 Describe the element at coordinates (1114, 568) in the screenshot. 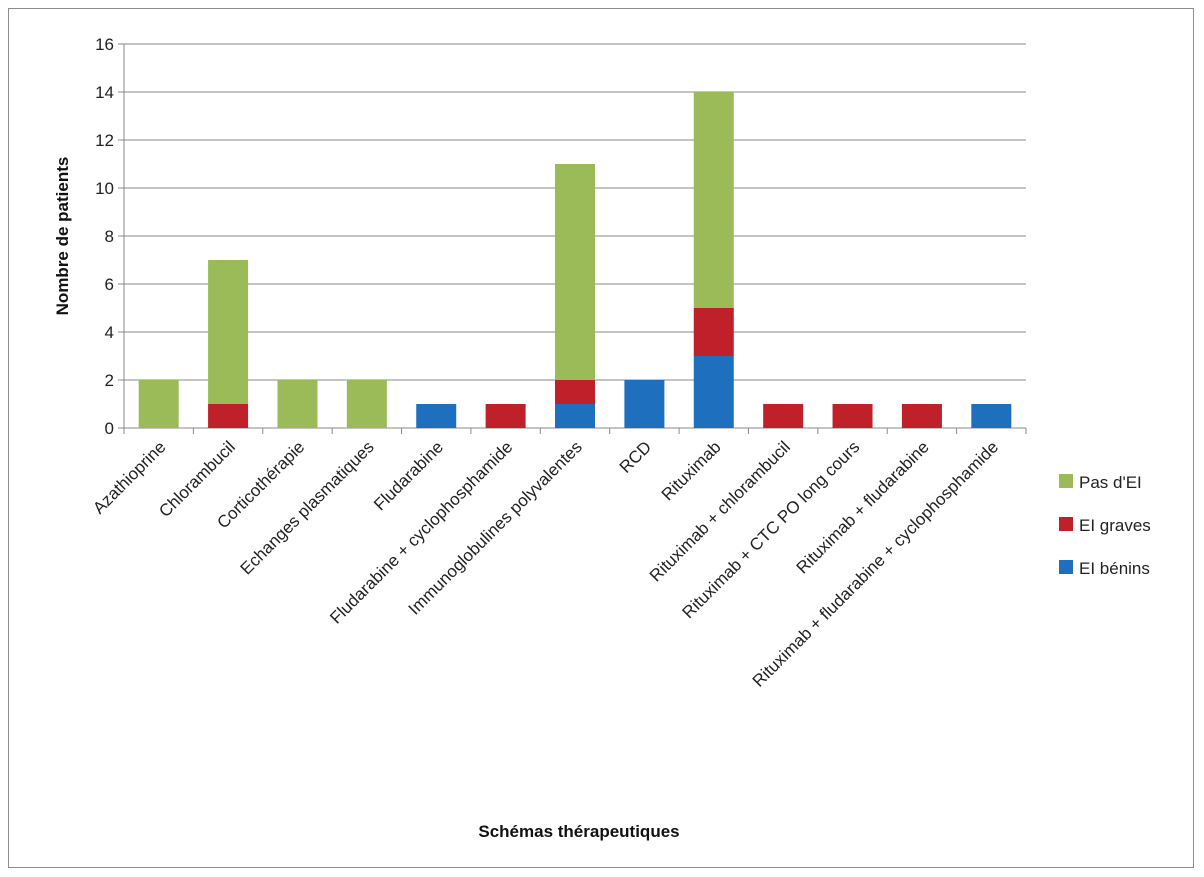

I see `legend-label: EI bénins` at that location.